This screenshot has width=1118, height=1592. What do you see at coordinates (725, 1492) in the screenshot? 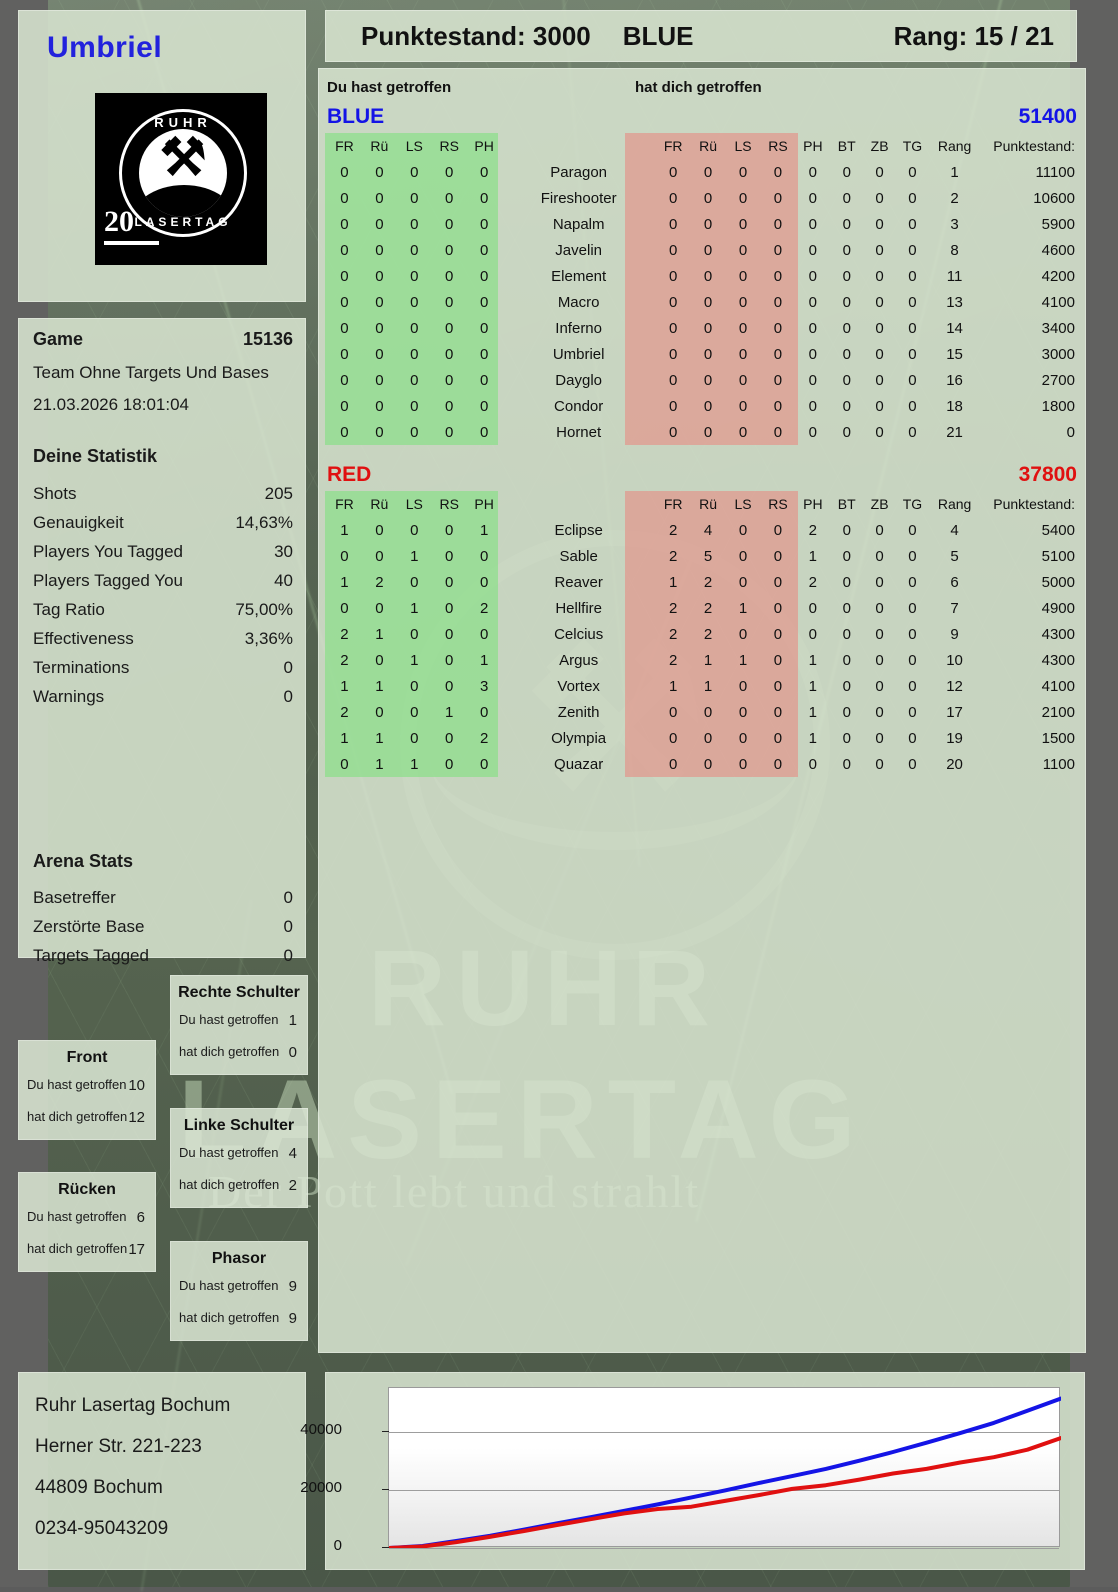
I see `chart-line-red` at bounding box center [725, 1492].